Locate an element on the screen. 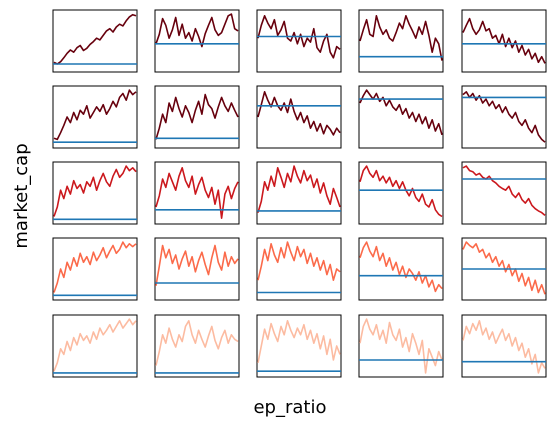 This screenshot has width=557, height=428. panel-r2-c3 is located at coordinates (299, 117).